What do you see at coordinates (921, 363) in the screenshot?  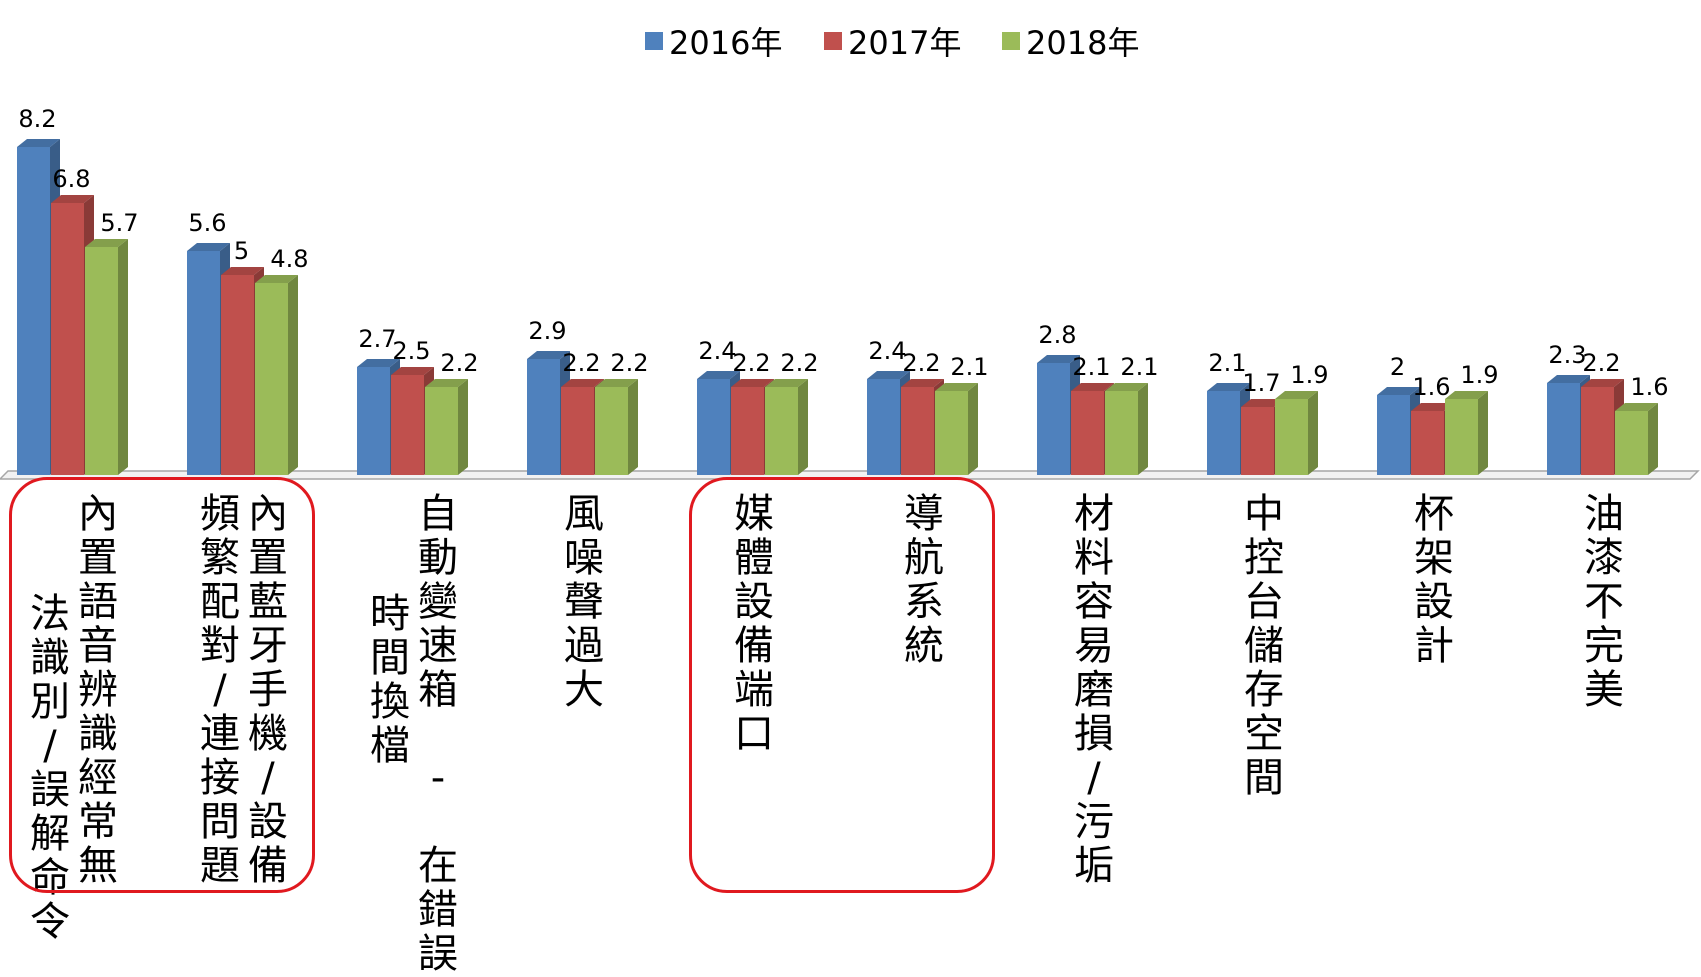 I see `data-label-2017年-5: 2.2` at bounding box center [921, 363].